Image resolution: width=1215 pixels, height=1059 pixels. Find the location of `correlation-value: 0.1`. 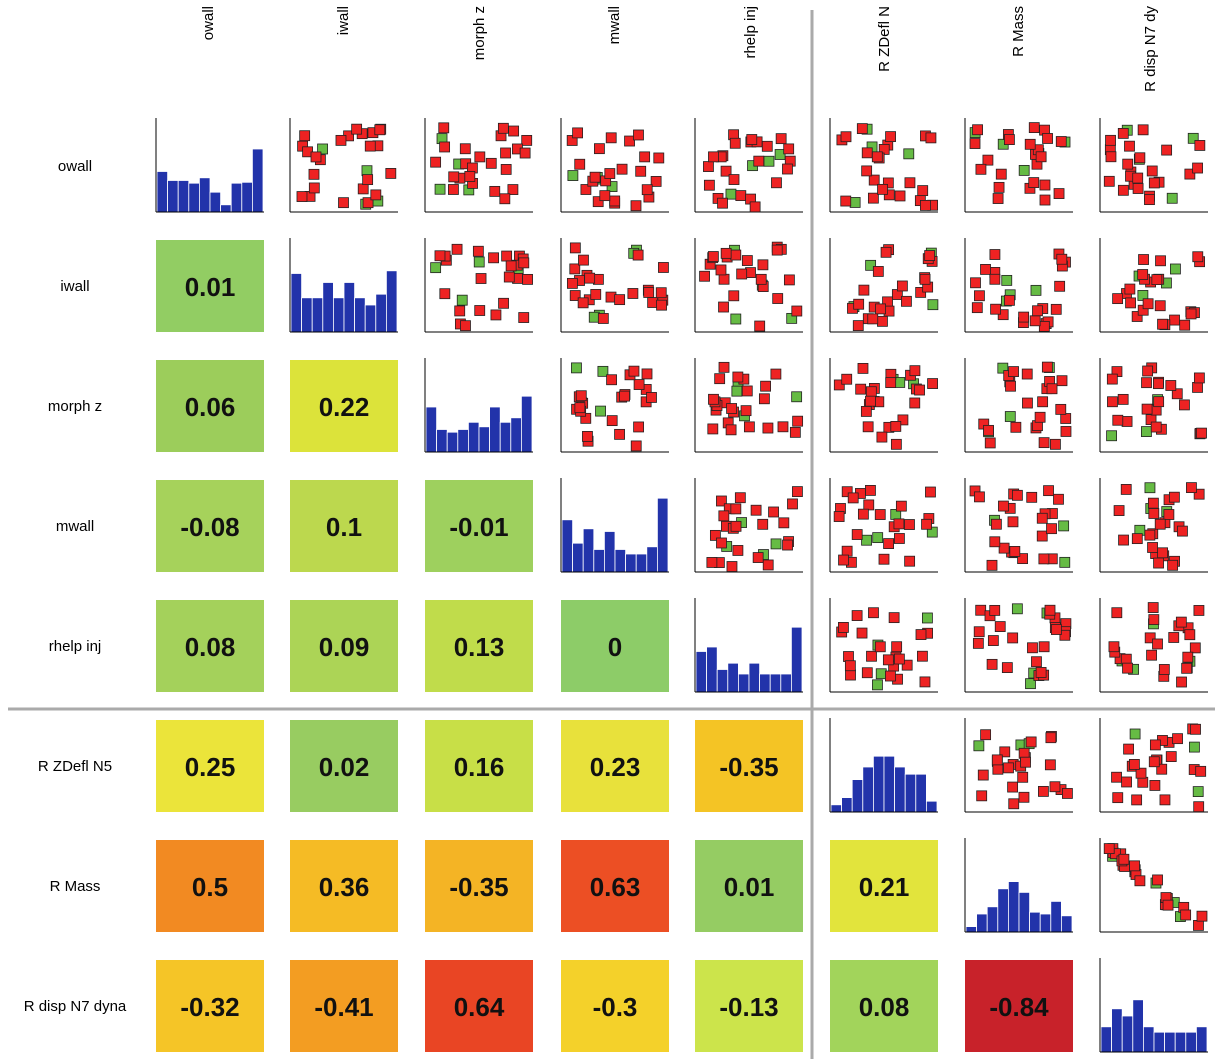

correlation-value: 0.1 is located at coordinates (344, 527).